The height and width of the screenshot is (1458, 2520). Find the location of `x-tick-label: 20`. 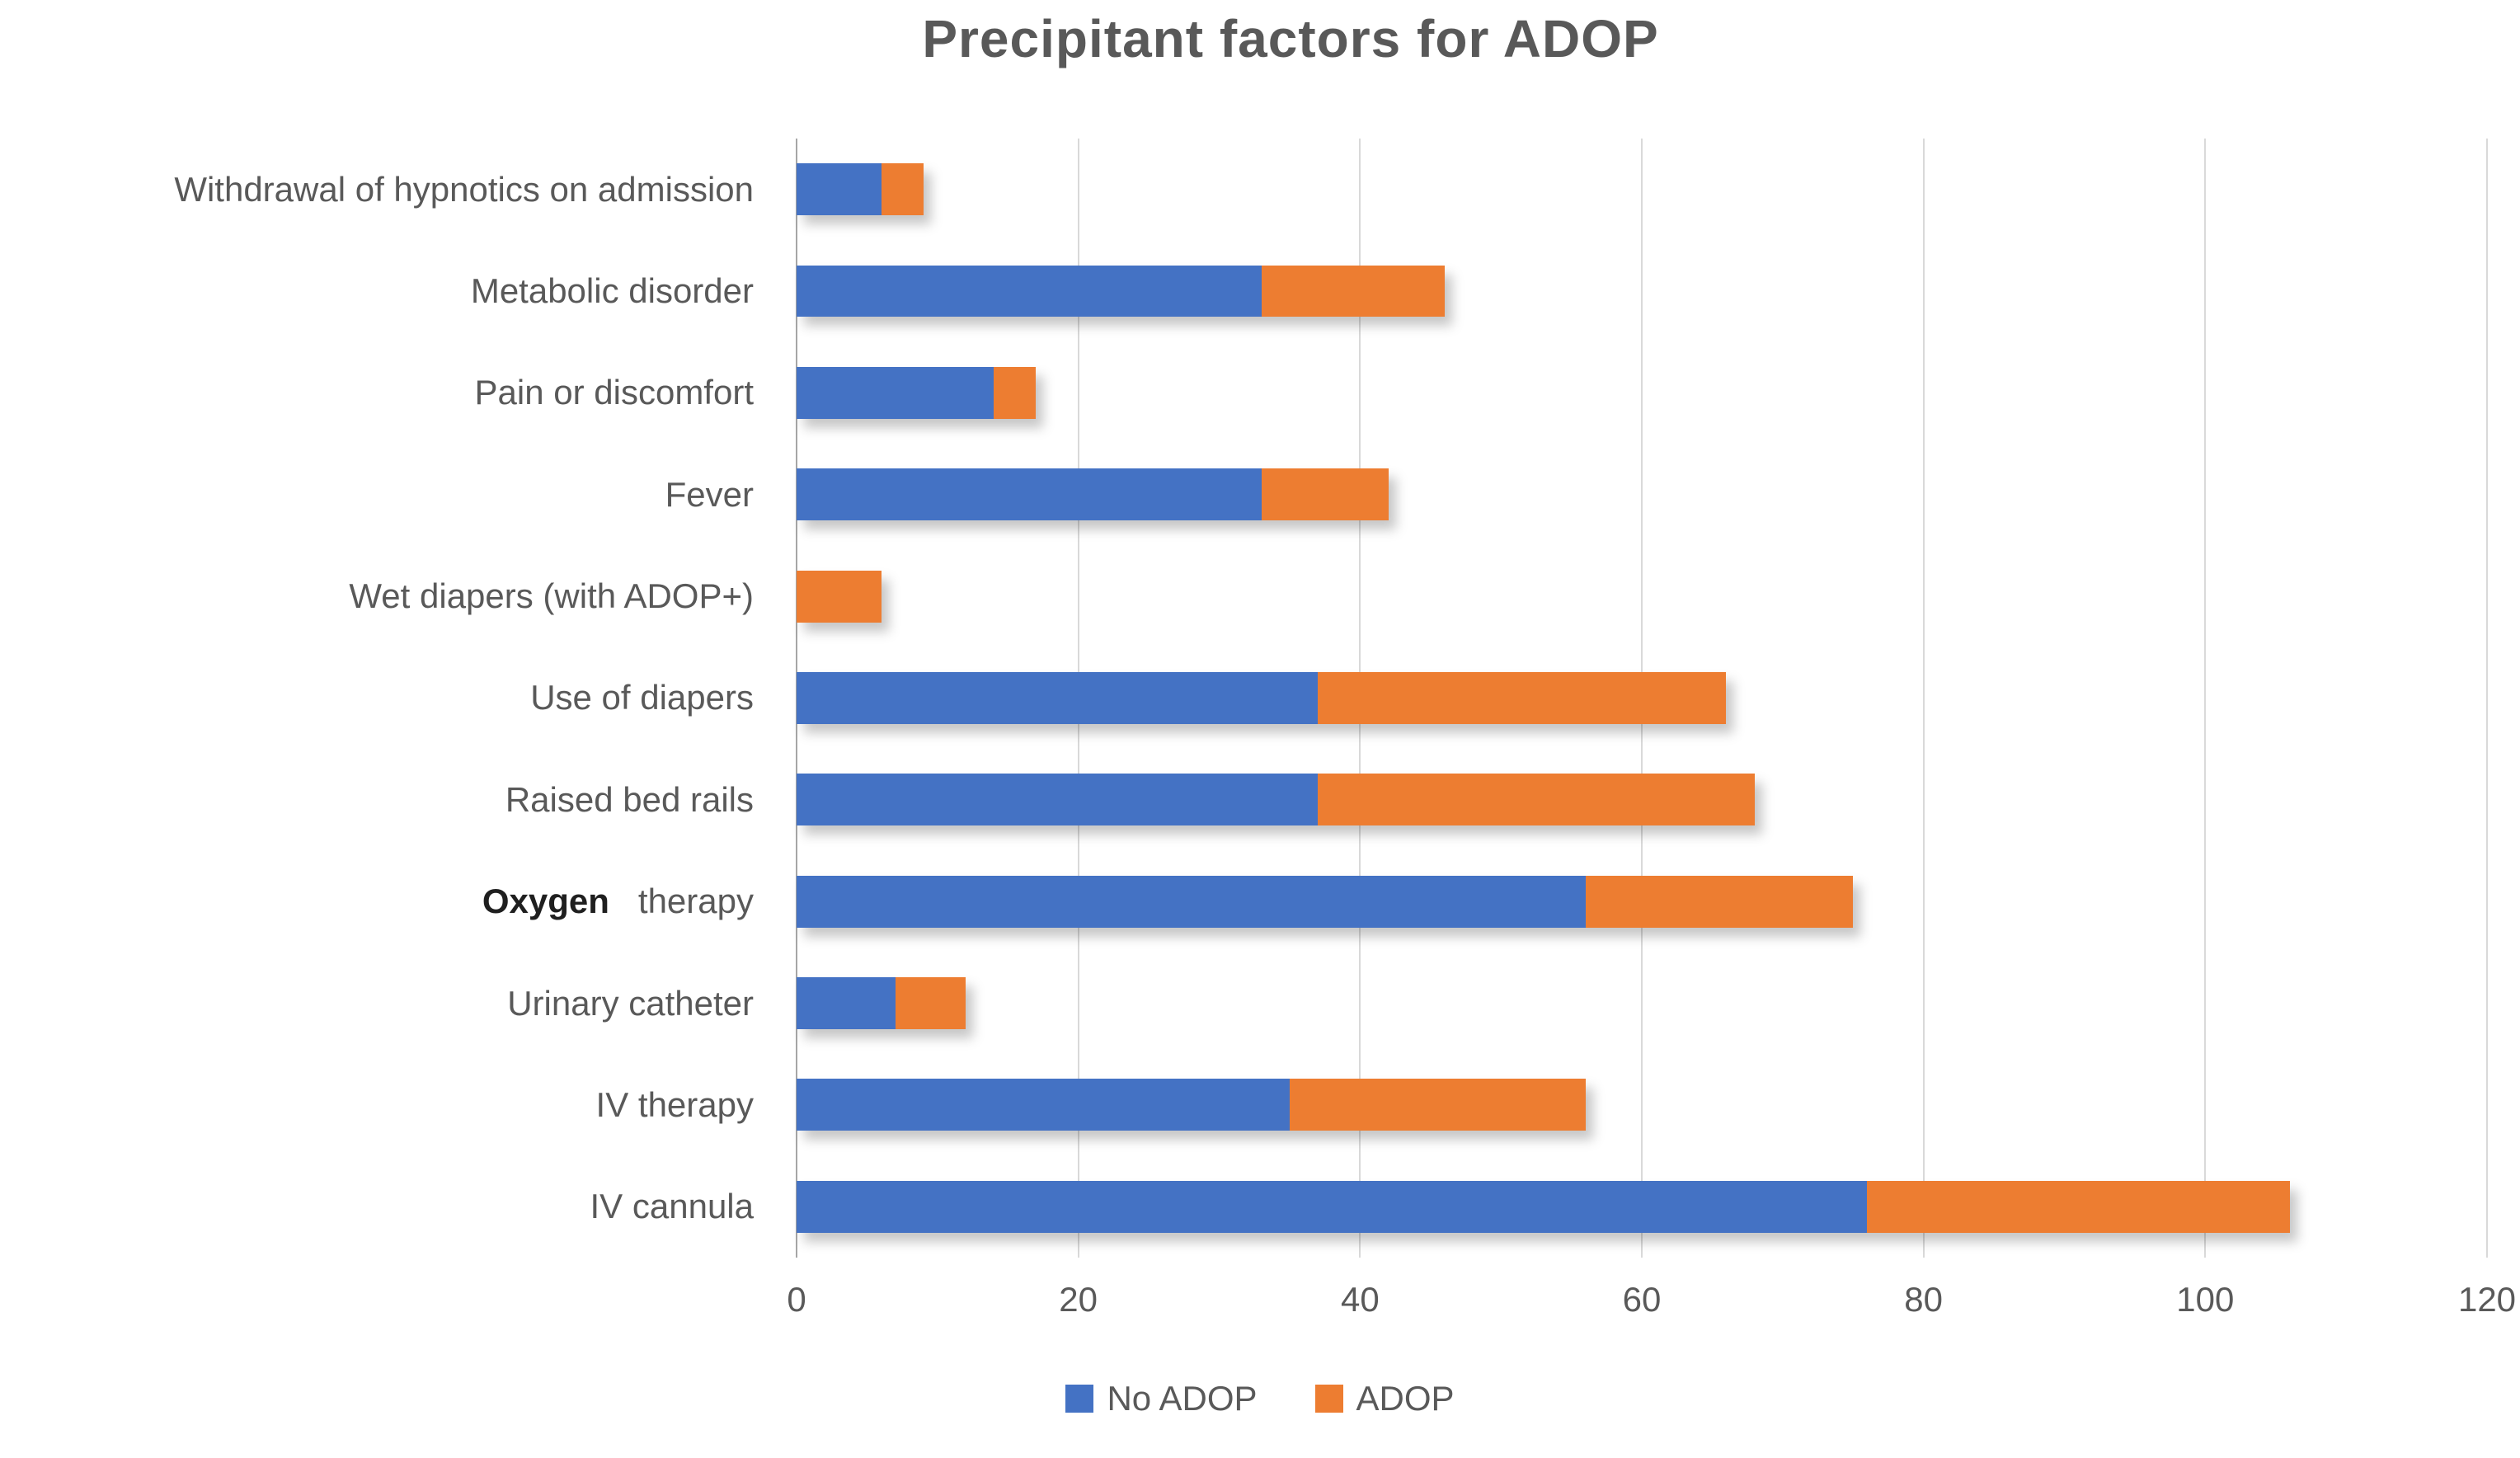

x-tick-label: 20 is located at coordinates (1078, 1299).